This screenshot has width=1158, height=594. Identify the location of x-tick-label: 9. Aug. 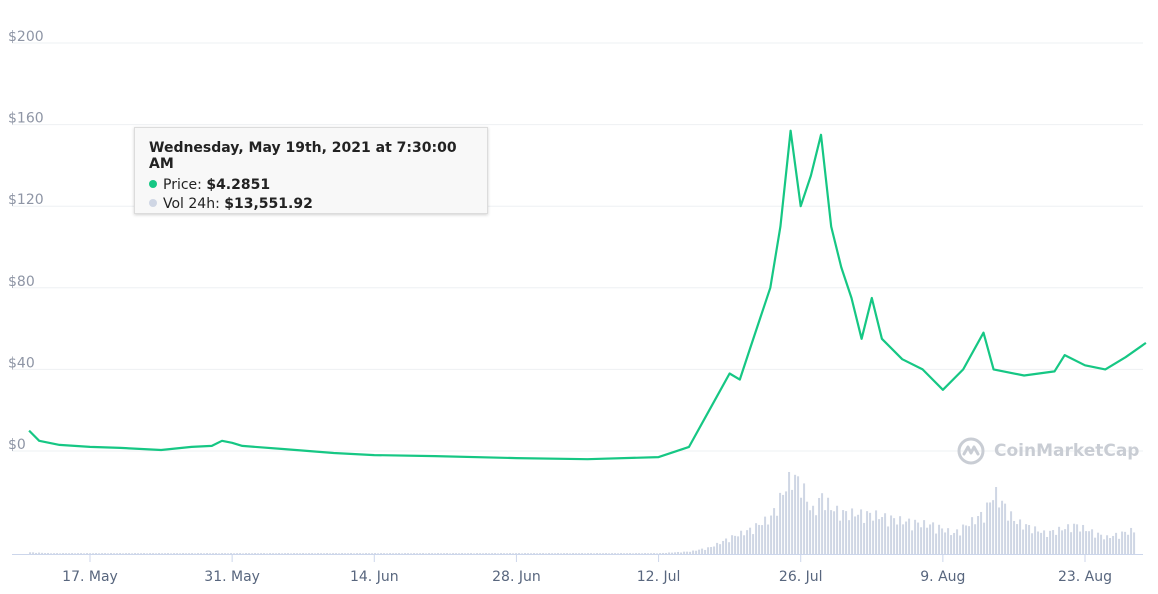
(942, 577).